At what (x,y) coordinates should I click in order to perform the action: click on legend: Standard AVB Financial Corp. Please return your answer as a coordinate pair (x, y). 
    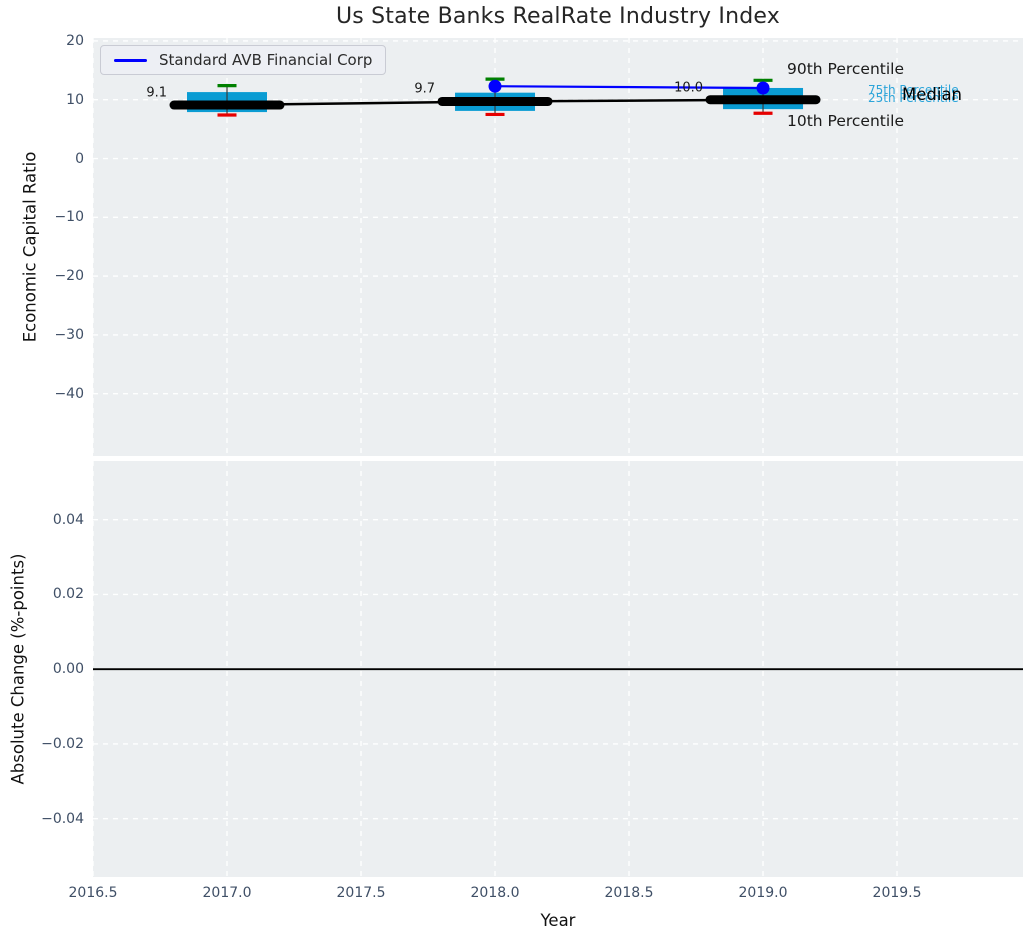
    Looking at the image, I should click on (243, 60).